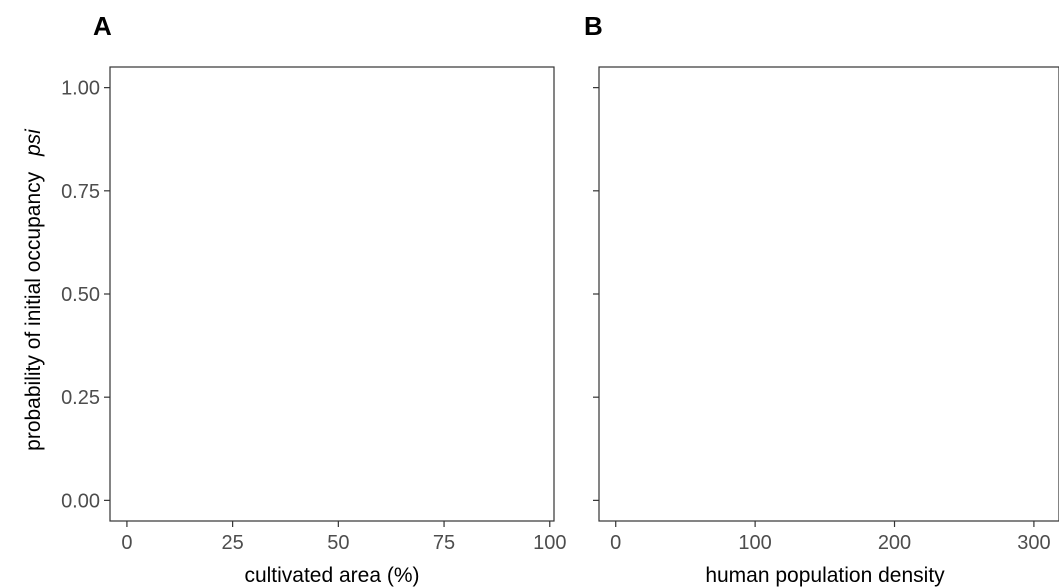 Image resolution: width=1059 pixels, height=587 pixels. Describe the element at coordinates (1033, 543) in the screenshot. I see `panel-b-x-tick-label: 300` at that location.